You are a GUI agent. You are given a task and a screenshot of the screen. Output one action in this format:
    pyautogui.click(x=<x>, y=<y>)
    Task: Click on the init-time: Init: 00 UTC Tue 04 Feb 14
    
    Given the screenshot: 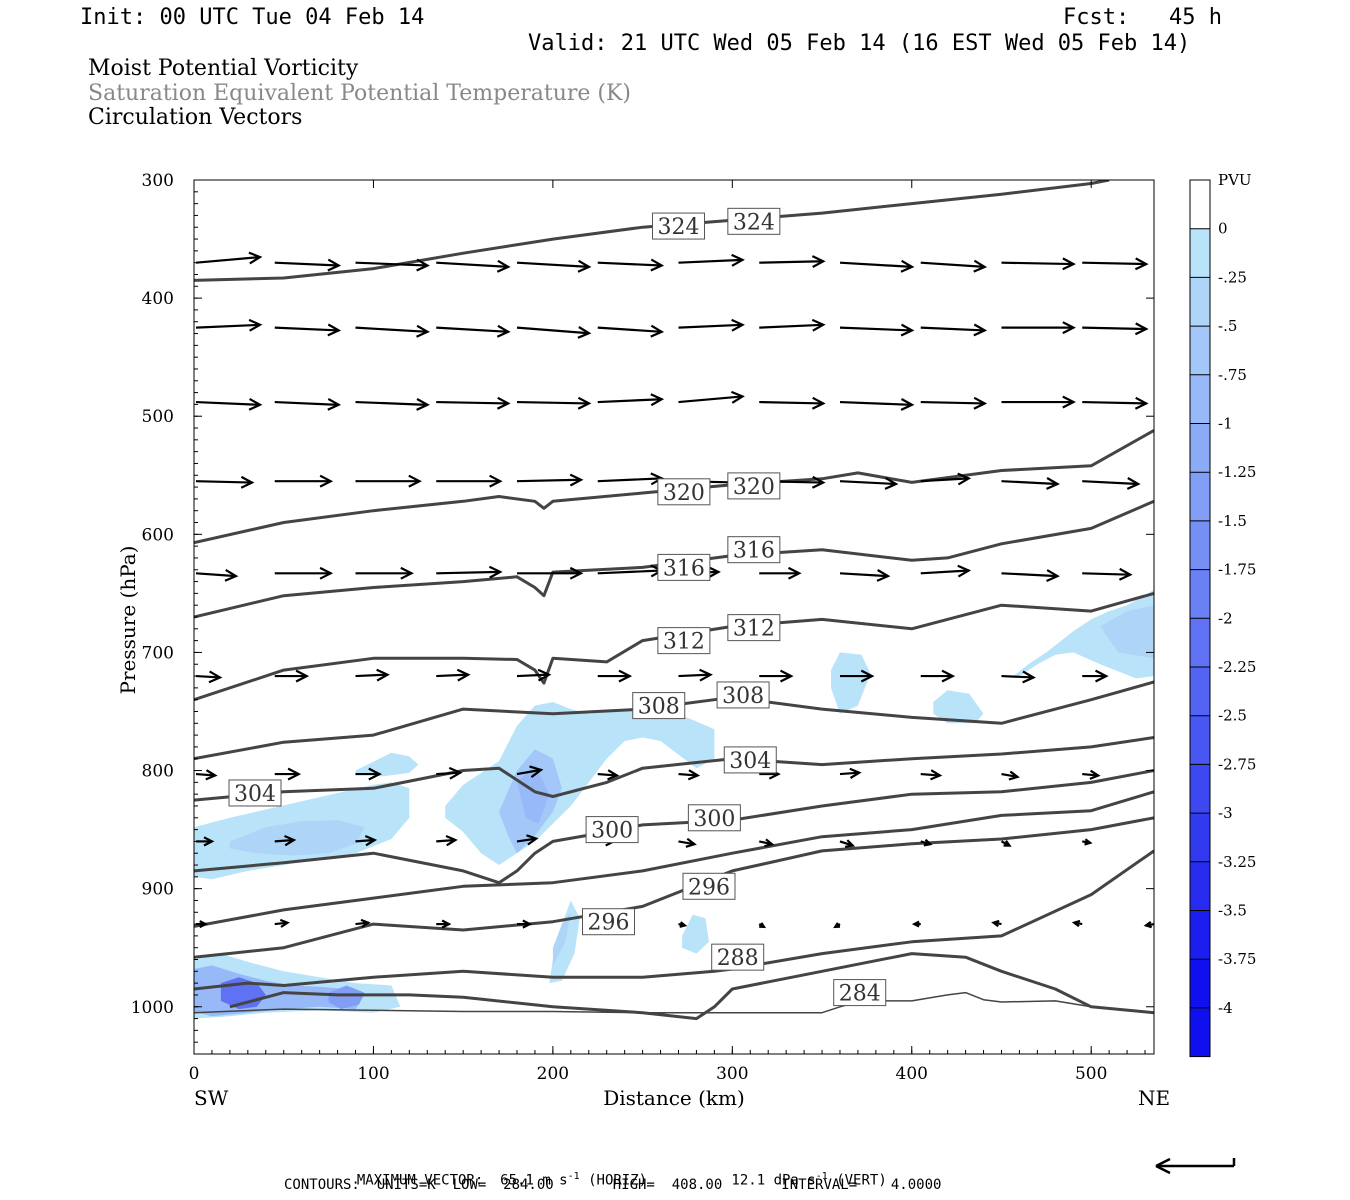 What is the action you would take?
    pyautogui.click(x=252, y=17)
    